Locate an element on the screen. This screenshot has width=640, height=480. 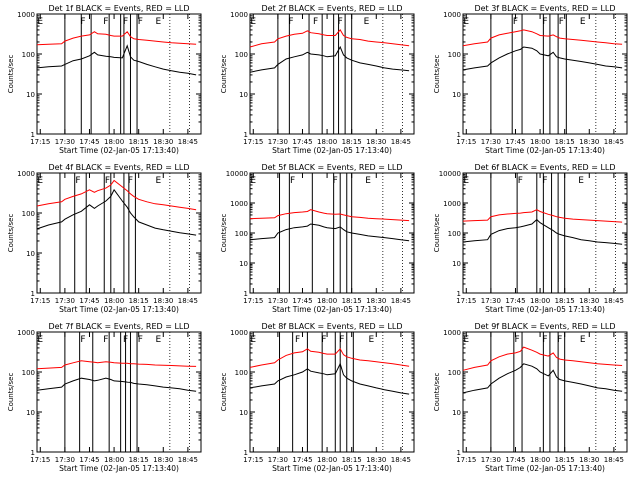
chart-title: Det 6f BLACK = Events, RED = LLD is located at coordinates (544, 167).